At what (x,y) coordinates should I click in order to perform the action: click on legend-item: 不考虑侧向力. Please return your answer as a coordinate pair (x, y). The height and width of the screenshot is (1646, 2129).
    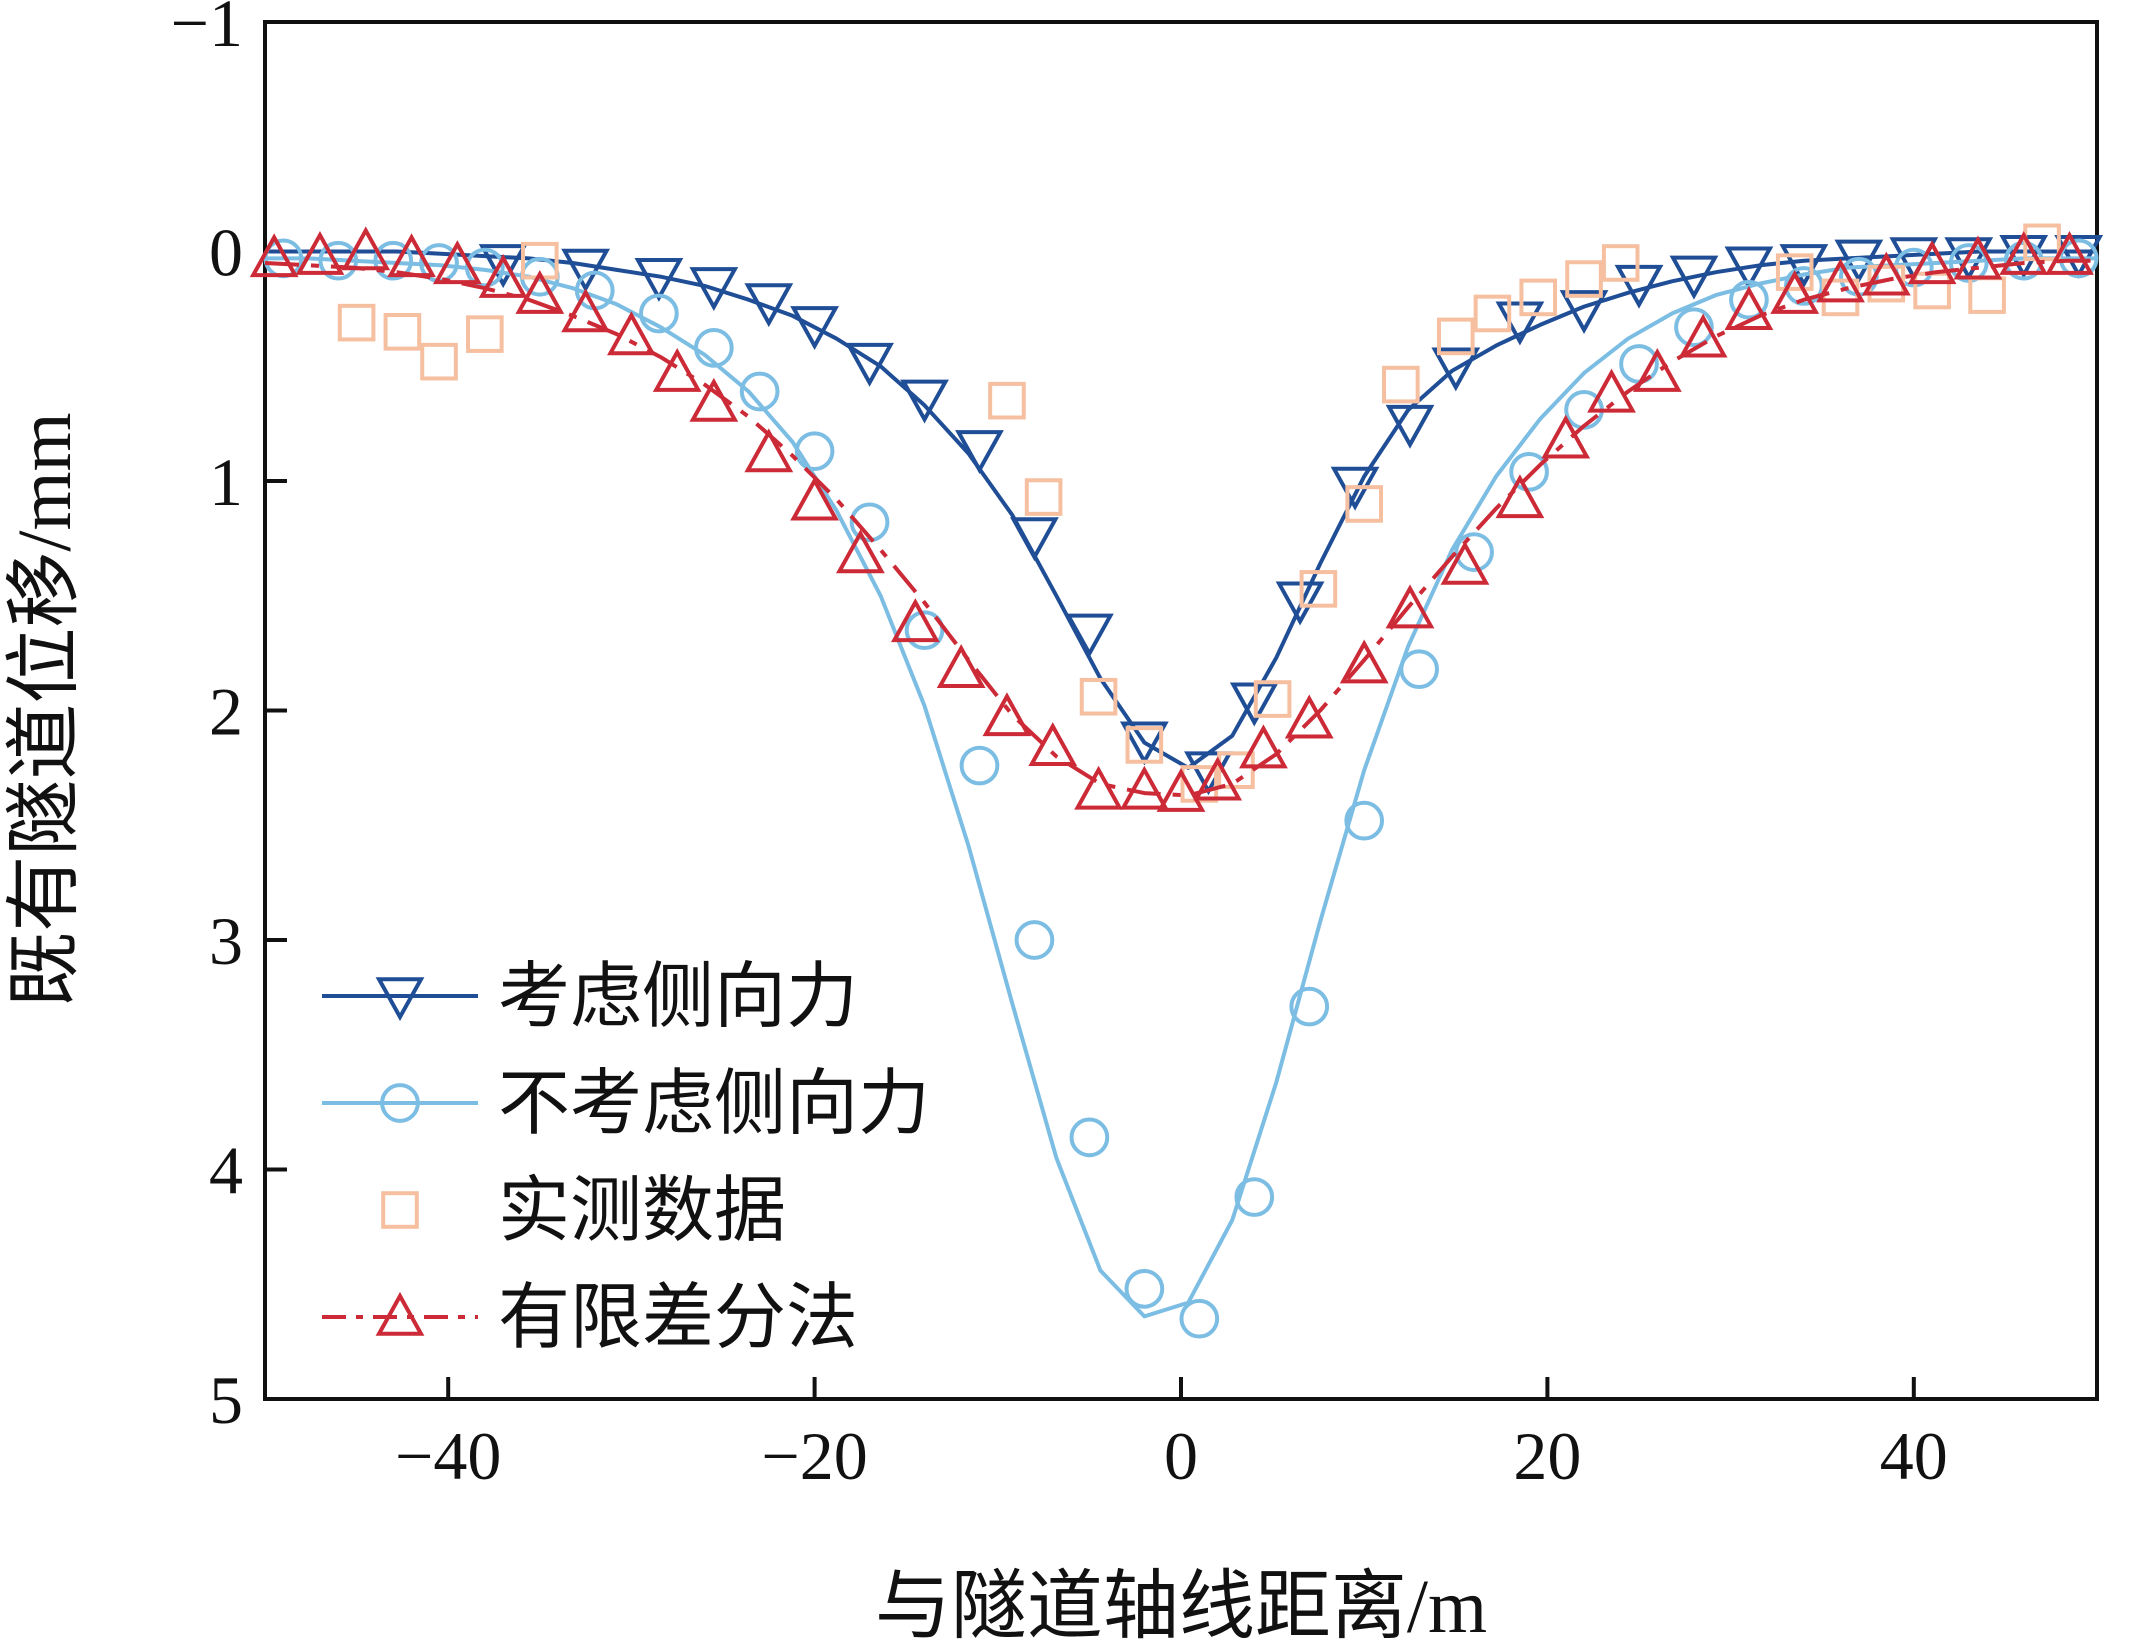
    Looking at the image, I should click on (626, 1104).